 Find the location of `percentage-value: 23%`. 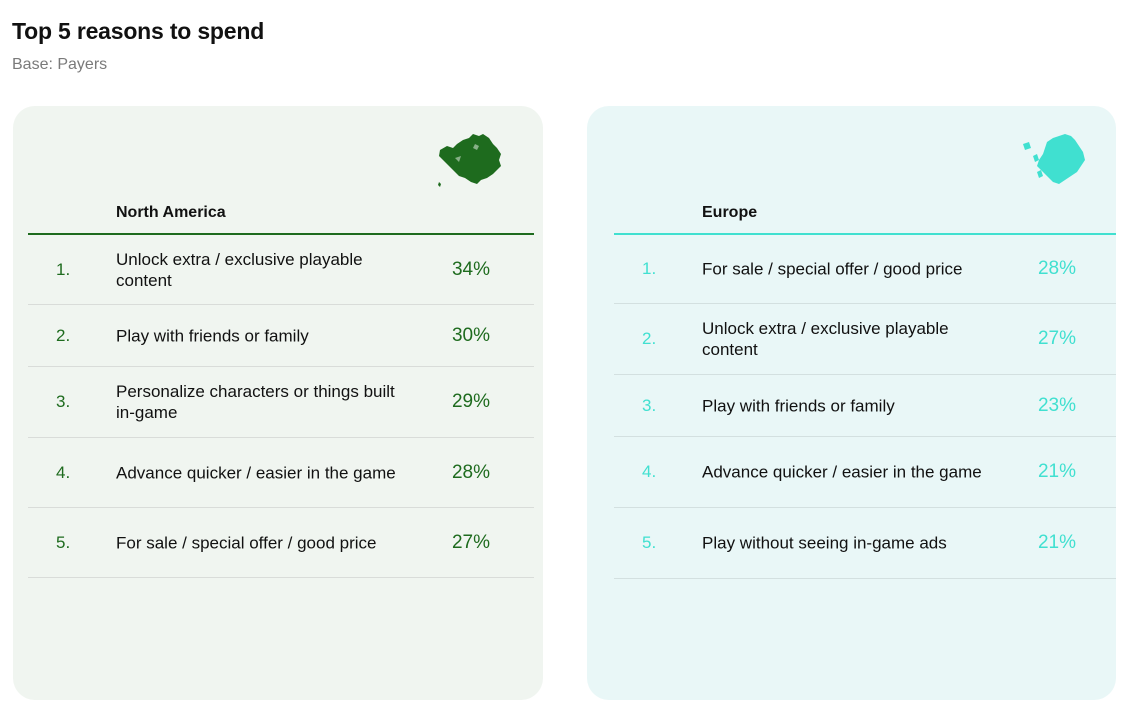

percentage-value: 23% is located at coordinates (1057, 405).